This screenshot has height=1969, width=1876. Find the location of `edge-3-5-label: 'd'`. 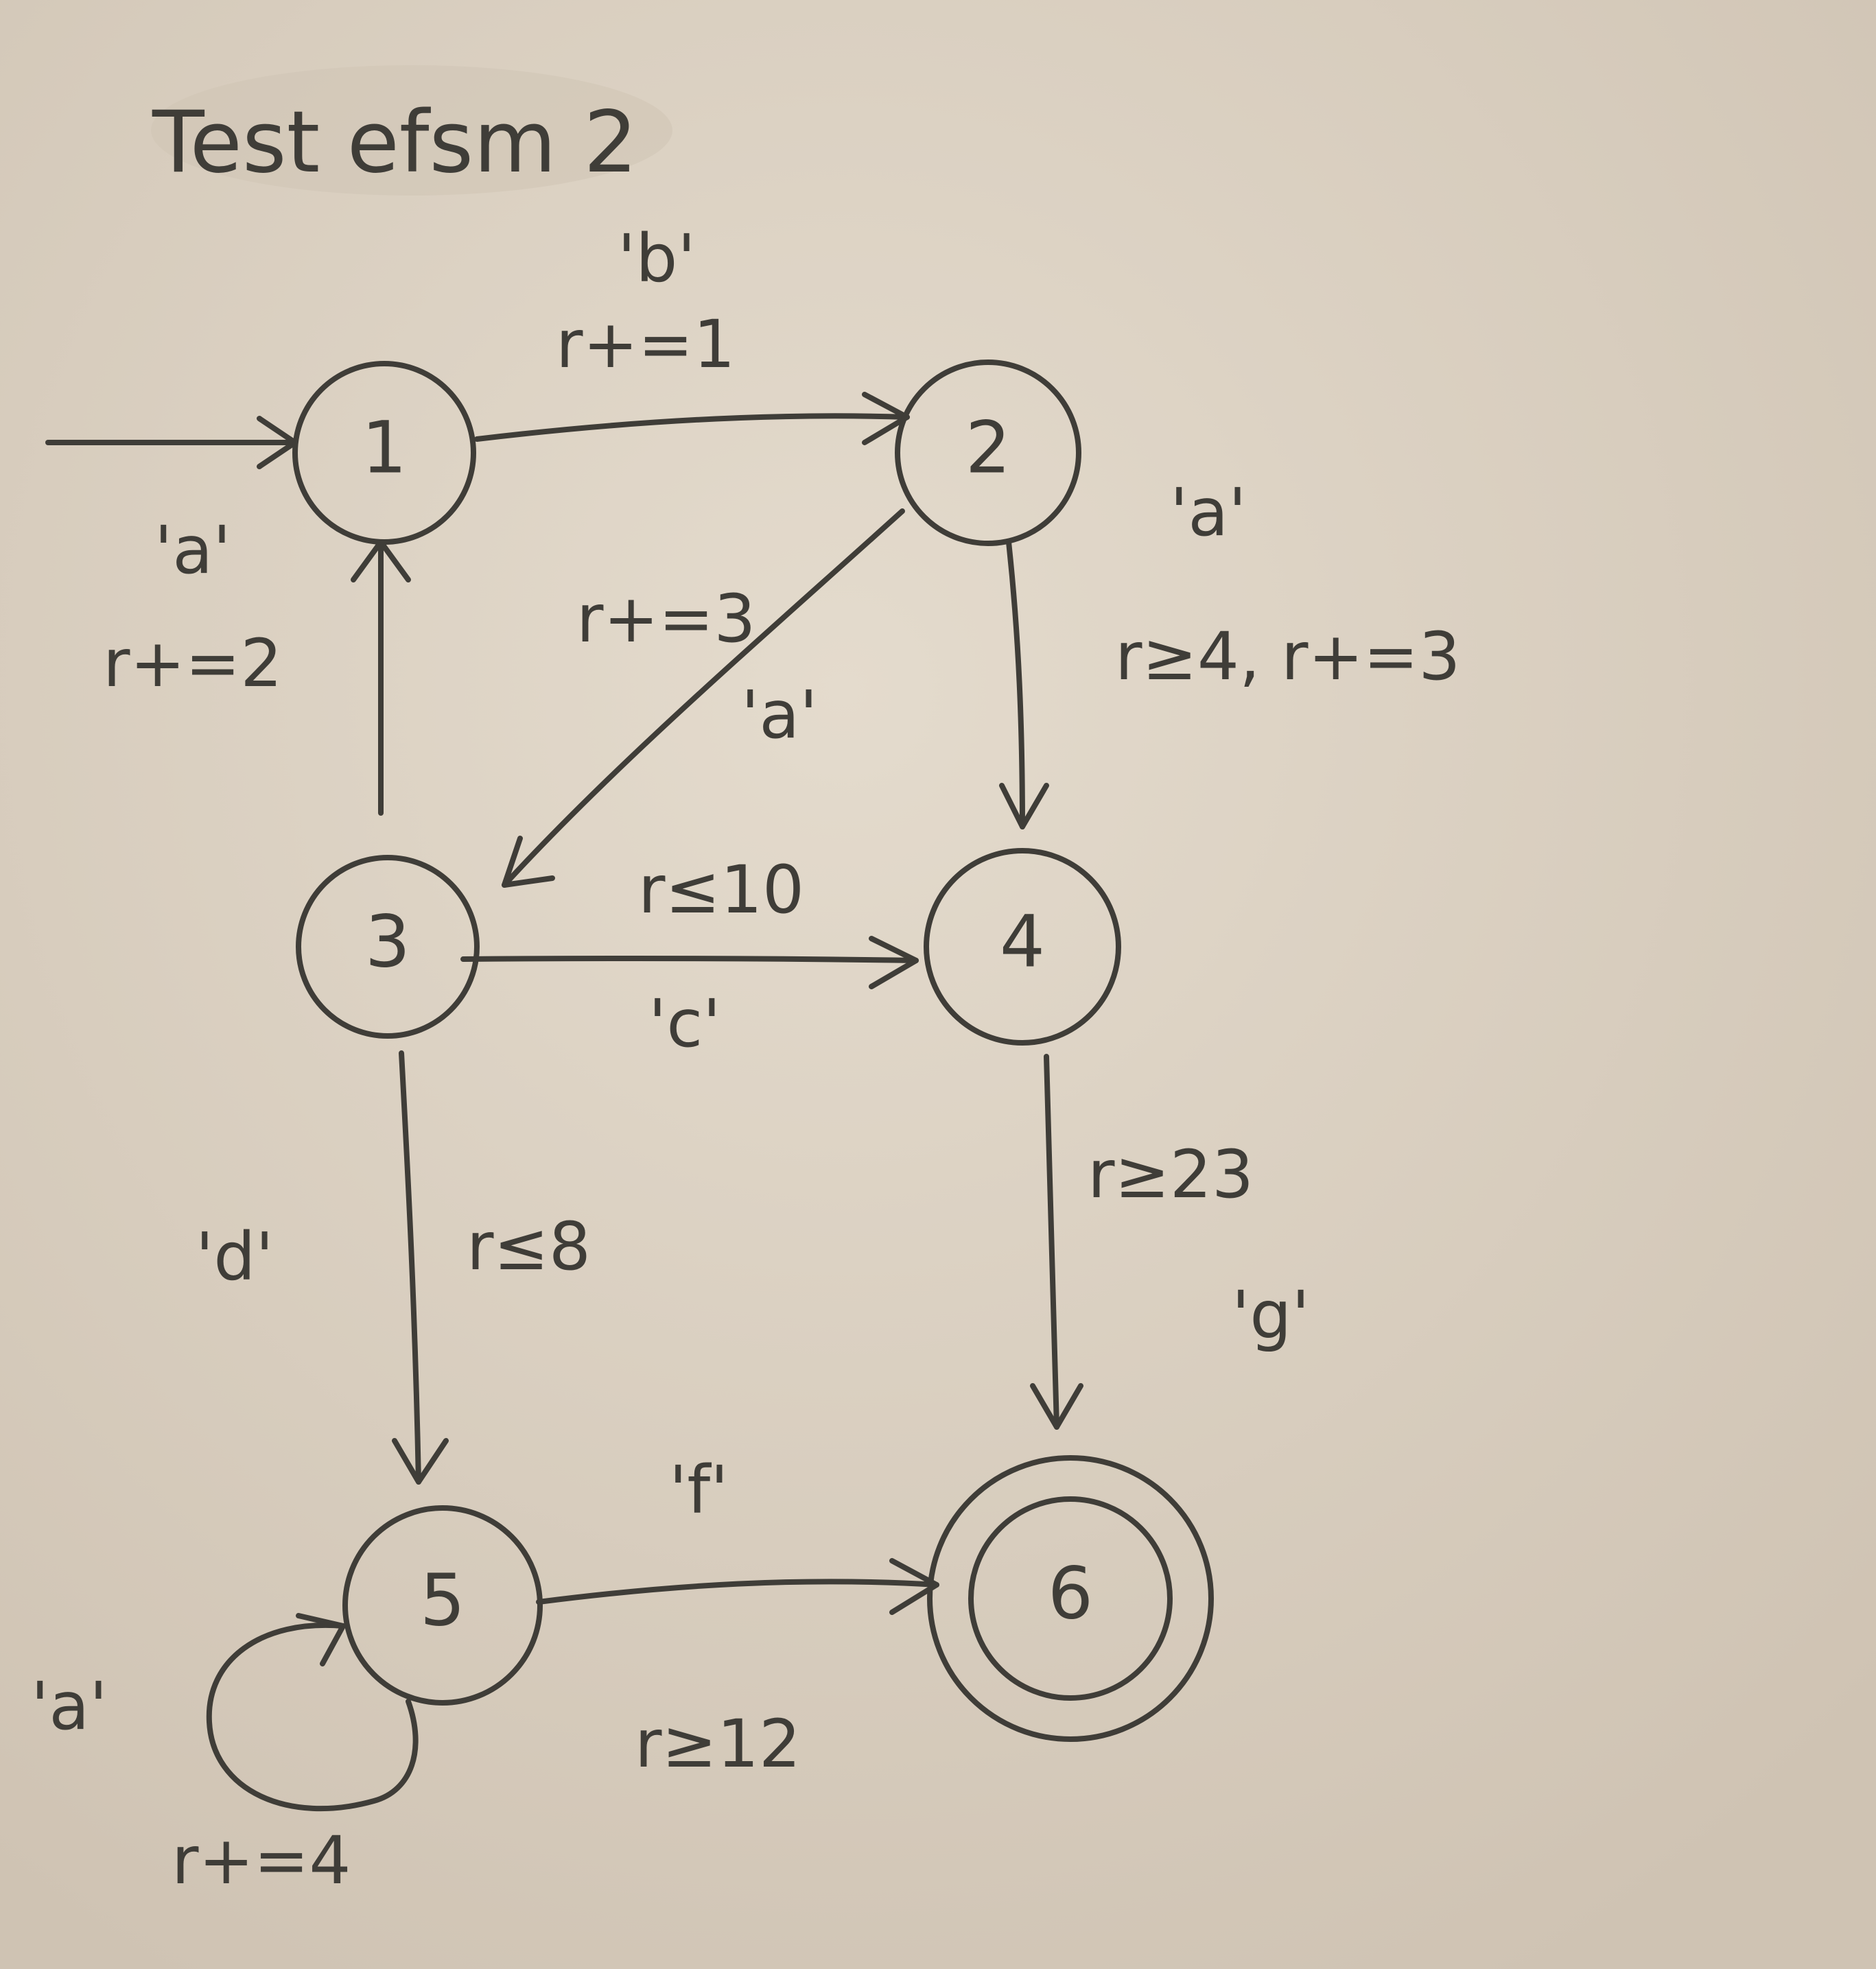

edge-3-5-label: 'd' is located at coordinates (235, 1256).